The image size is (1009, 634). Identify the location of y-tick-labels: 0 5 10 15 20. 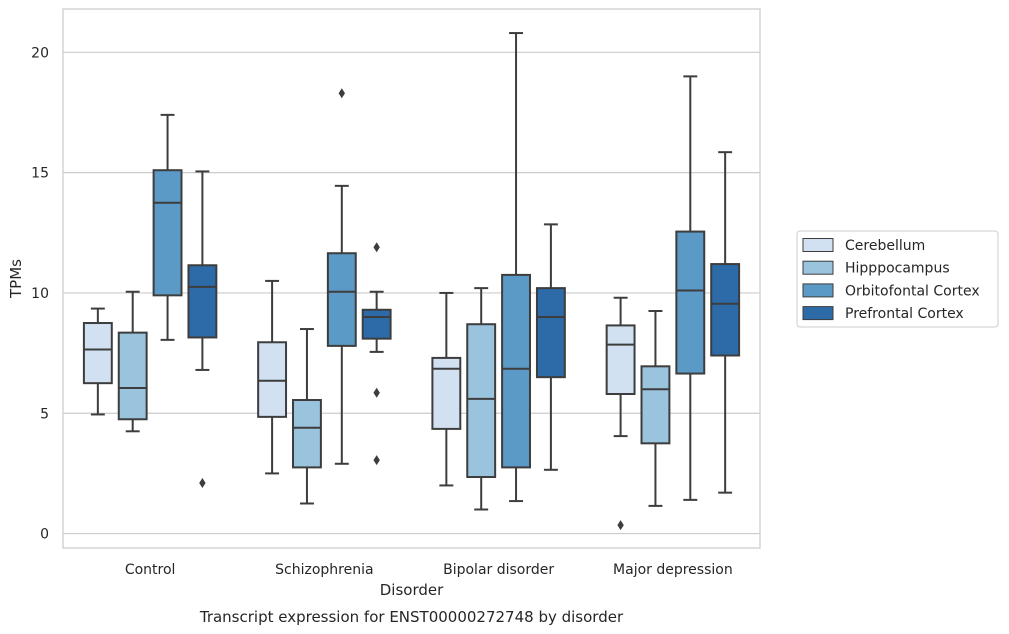
(40, 293).